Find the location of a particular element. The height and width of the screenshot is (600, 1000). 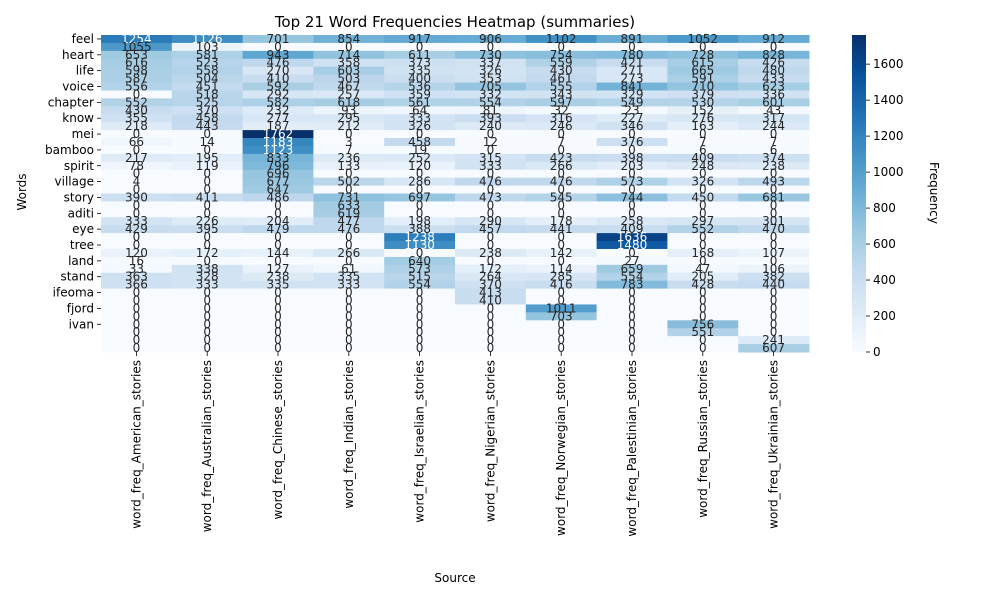

cell-value-label: 203 is located at coordinates (632, 166).